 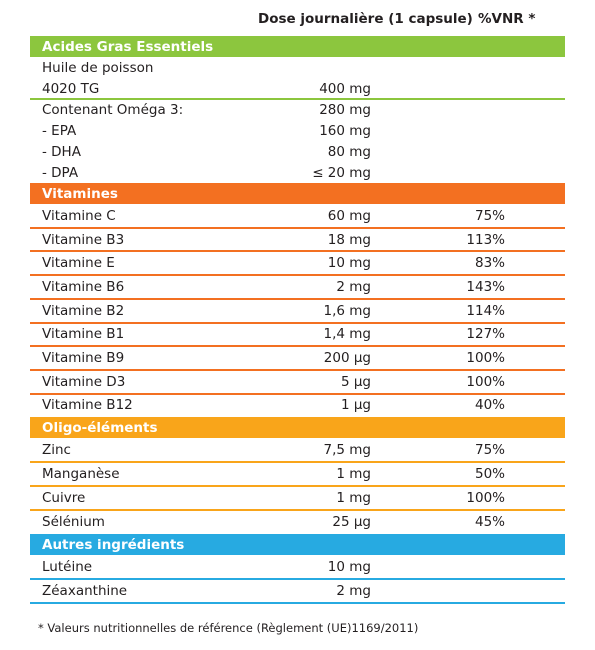 I want to click on section-title: Vitamines, so click(x=80, y=194).